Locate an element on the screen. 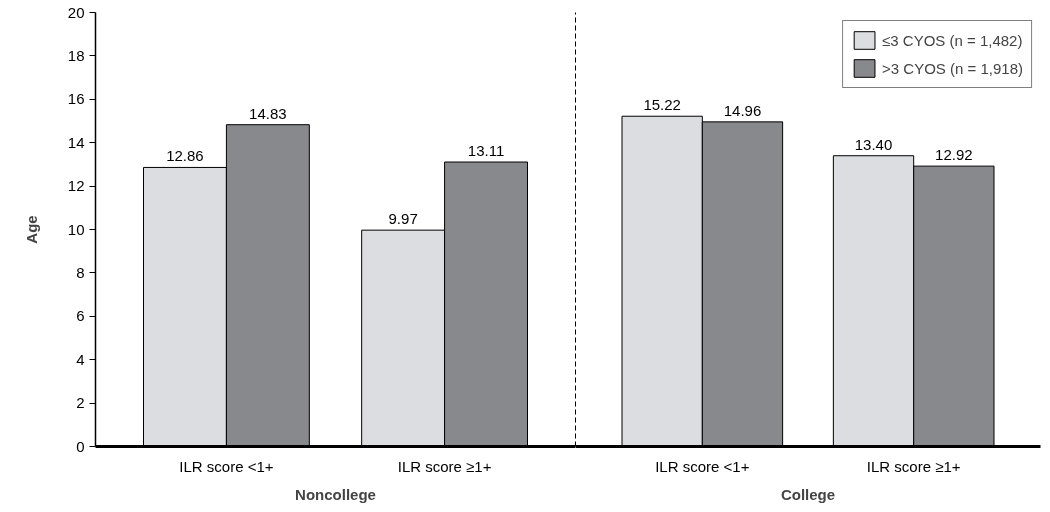  y-tick-label: 6 is located at coordinates (80, 316).